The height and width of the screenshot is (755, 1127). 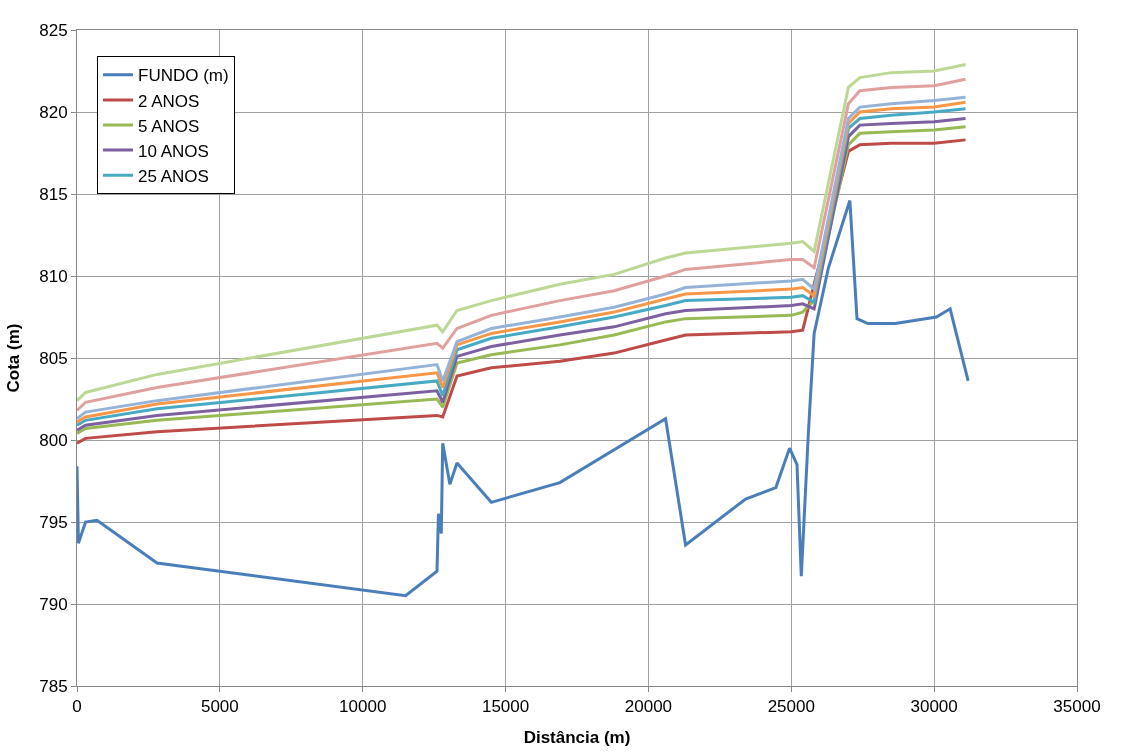 I want to click on legend-label: 25 ANOS, so click(x=173, y=176).